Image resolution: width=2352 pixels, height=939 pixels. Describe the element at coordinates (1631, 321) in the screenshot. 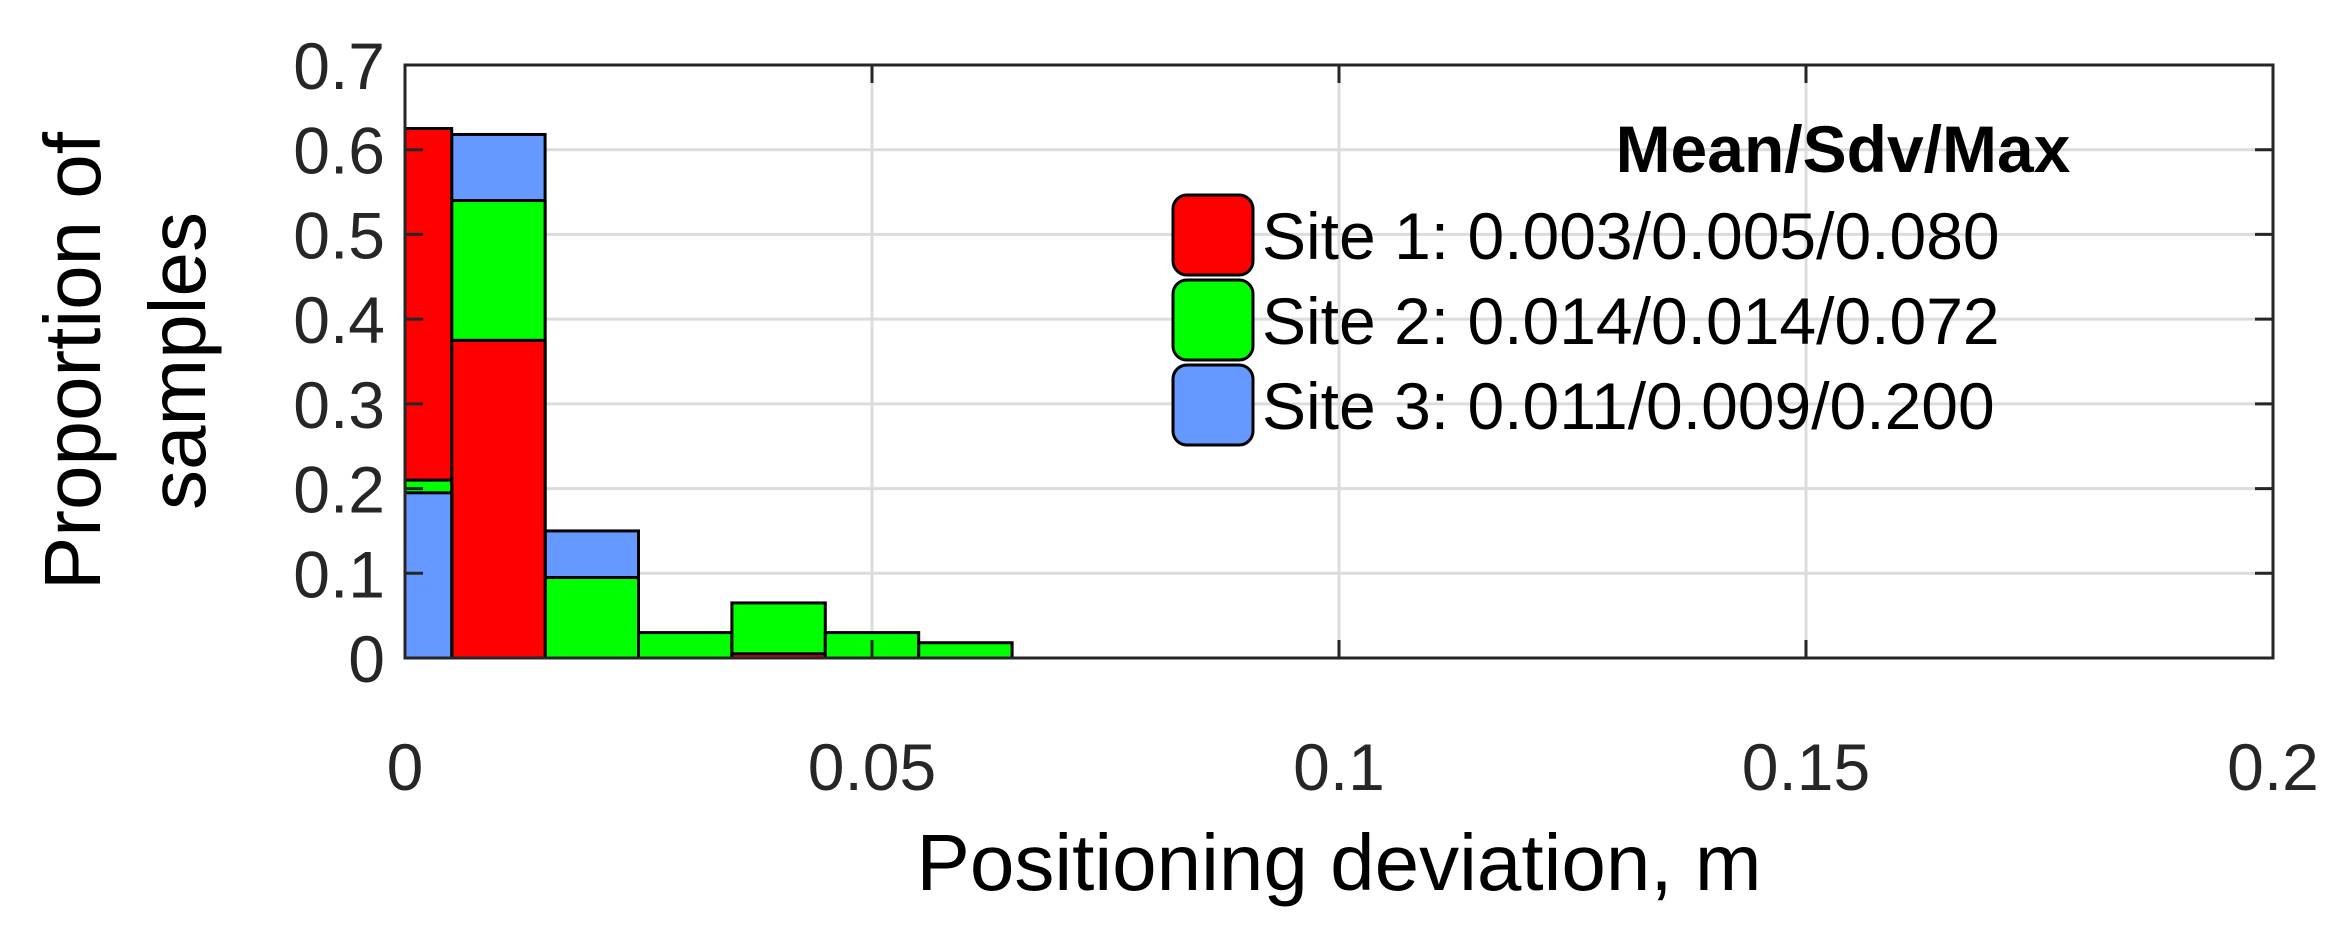

I see `legend-label-site-2: Site 2: 0.014/0.014/0.072` at that location.